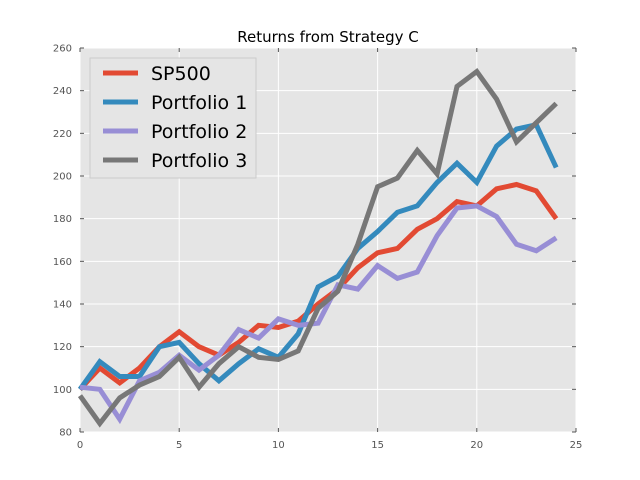 The height and width of the screenshot is (480, 640). Describe the element at coordinates (199, 161) in the screenshot. I see `legend-label: Portfolio 3` at that location.